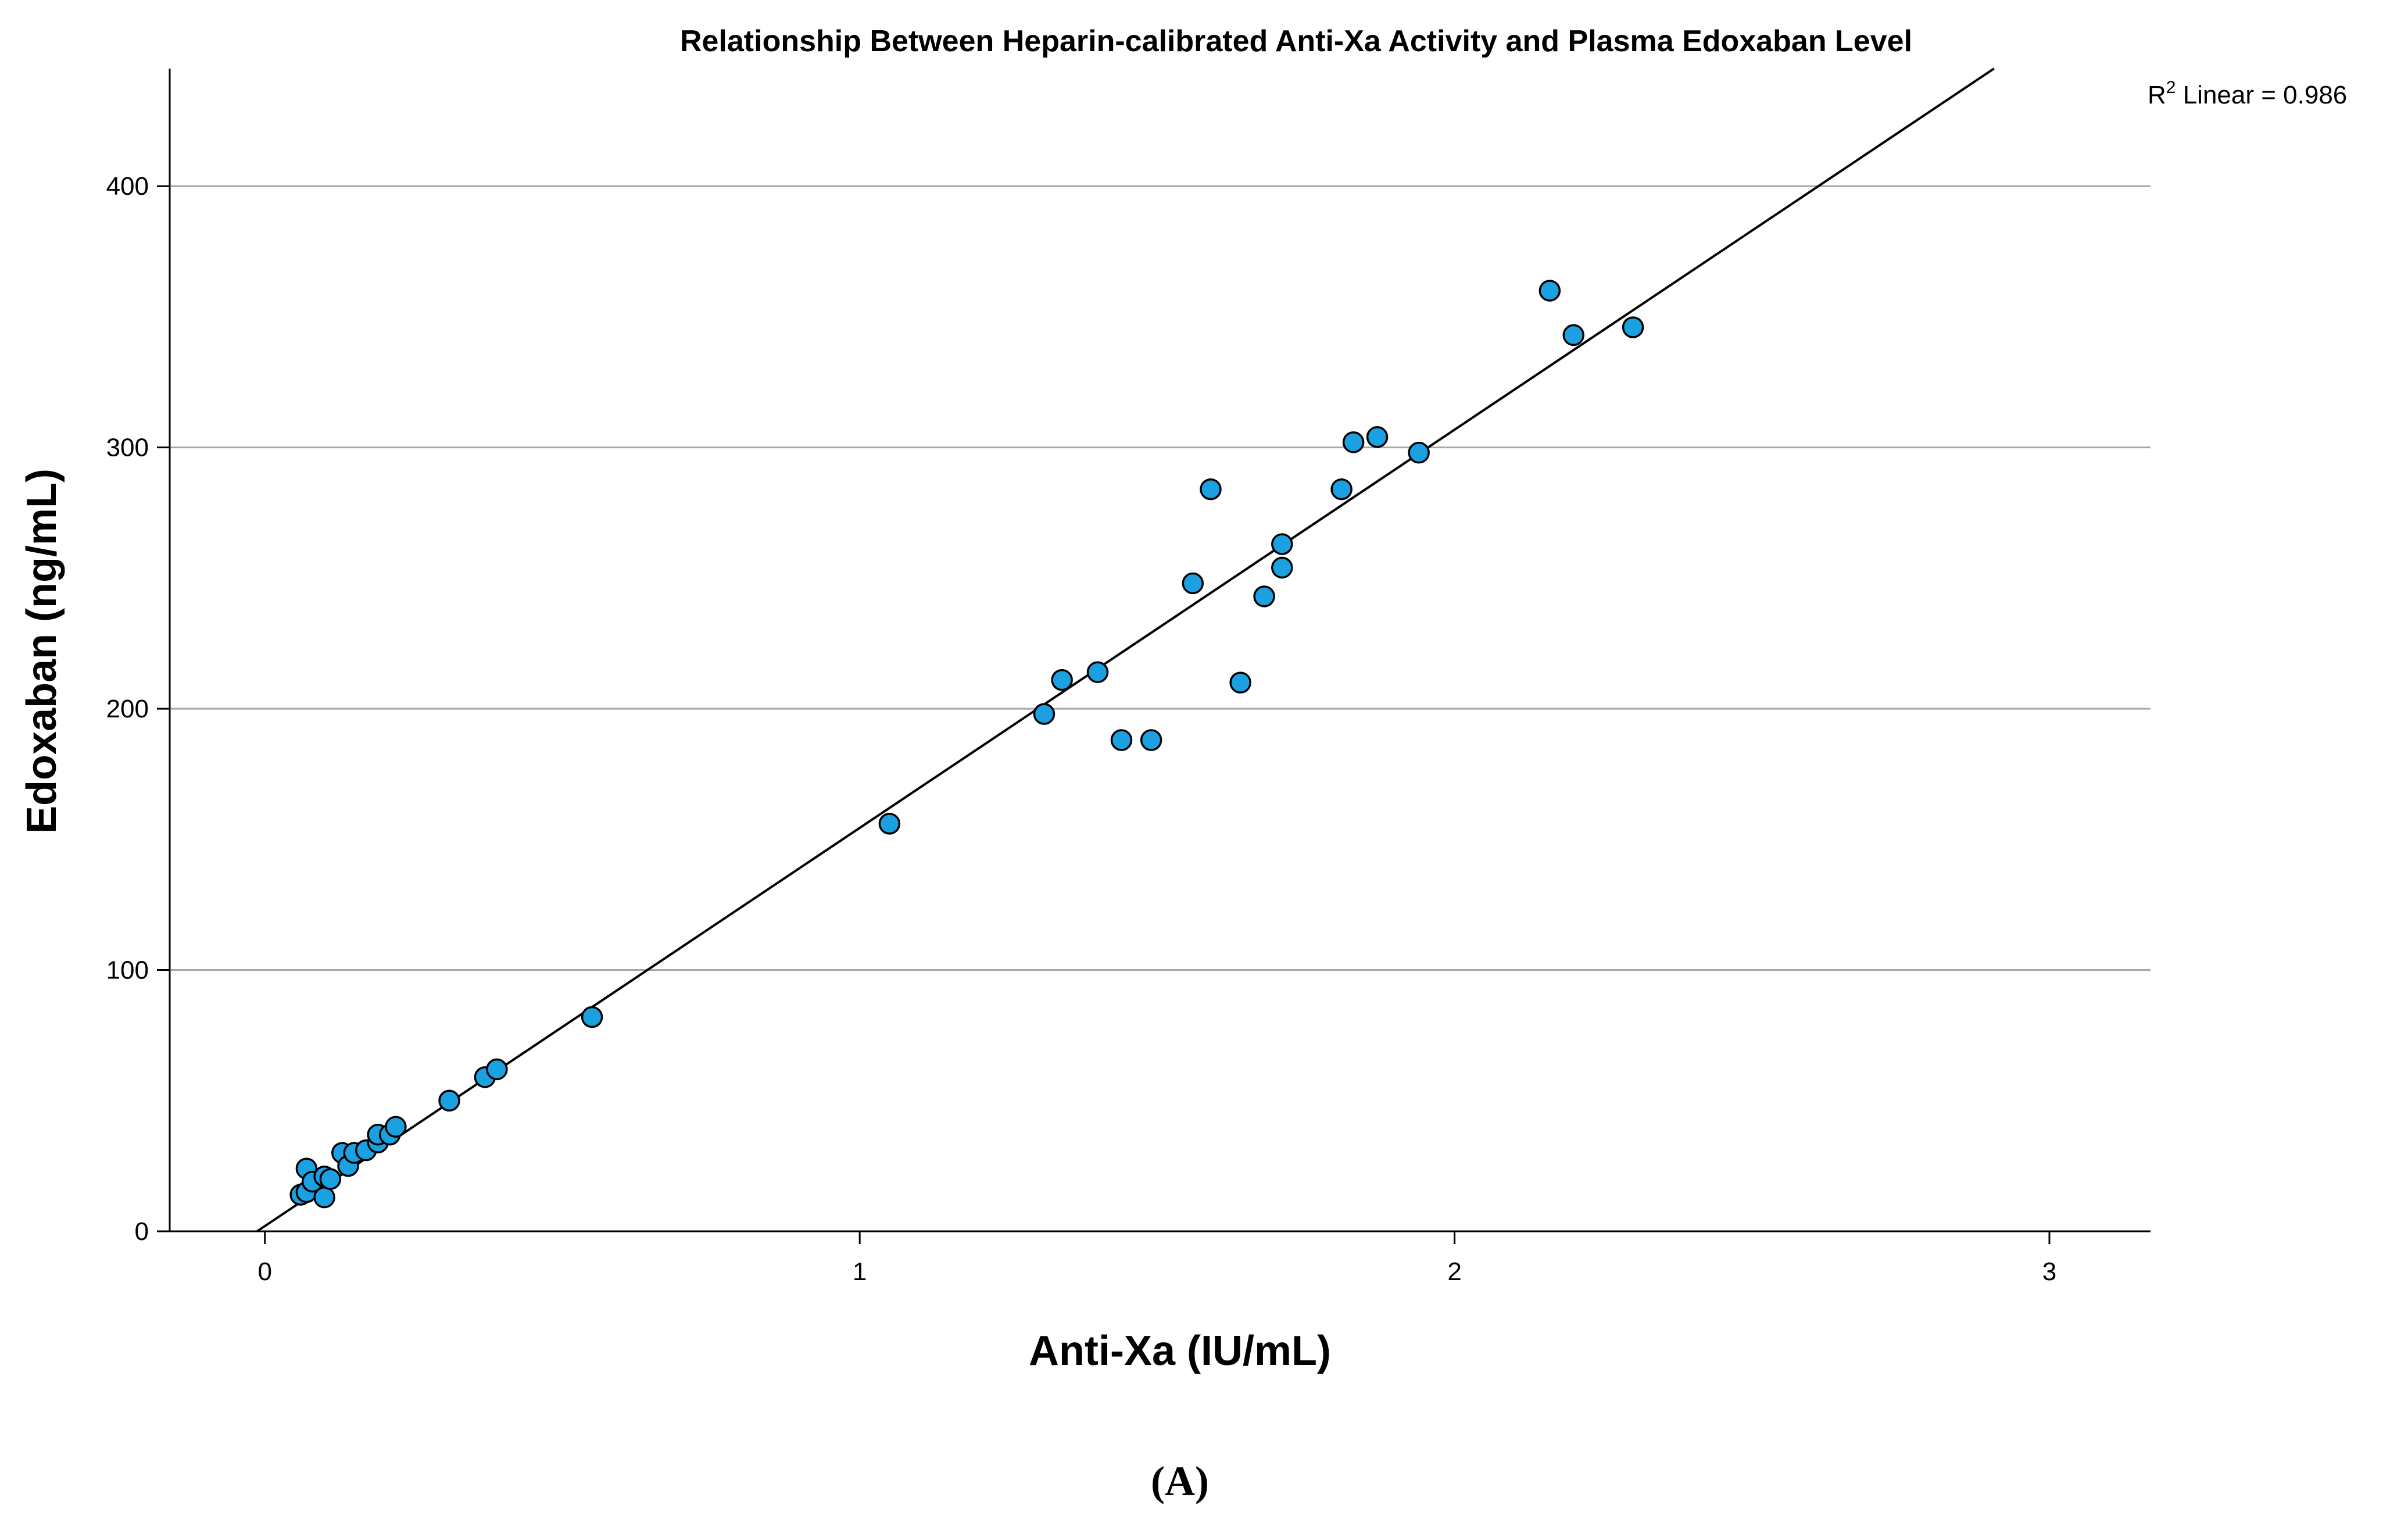 This screenshot has height=1515, width=2408. Describe the element at coordinates (42, 651) in the screenshot. I see `y-axis-label: Edoxaban (ng/mL)` at that location.